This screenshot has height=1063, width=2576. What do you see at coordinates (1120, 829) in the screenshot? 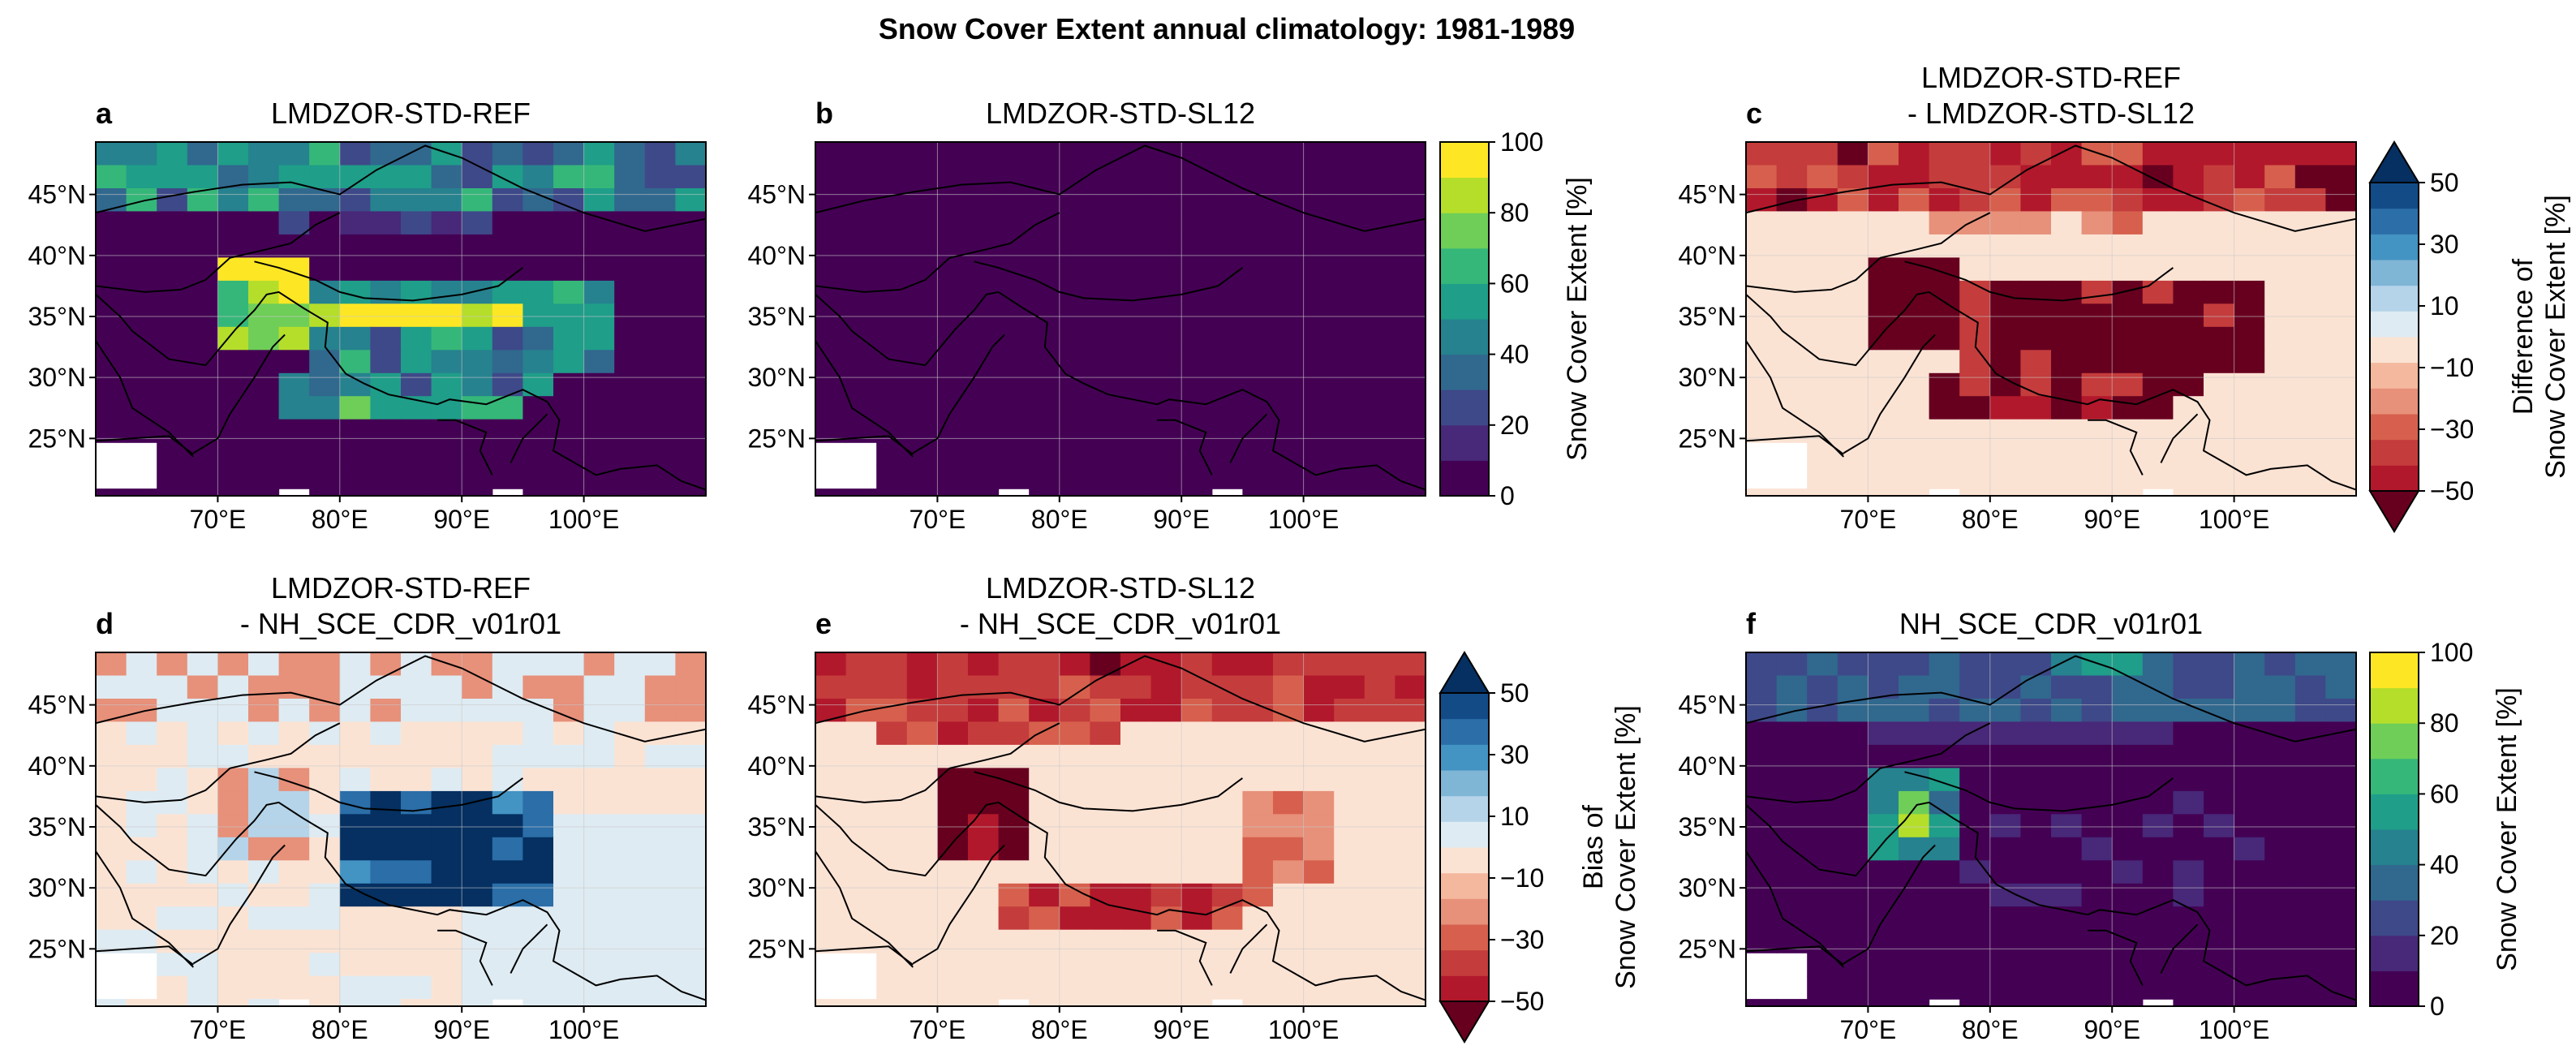
I see `axes-frame` at bounding box center [1120, 829].